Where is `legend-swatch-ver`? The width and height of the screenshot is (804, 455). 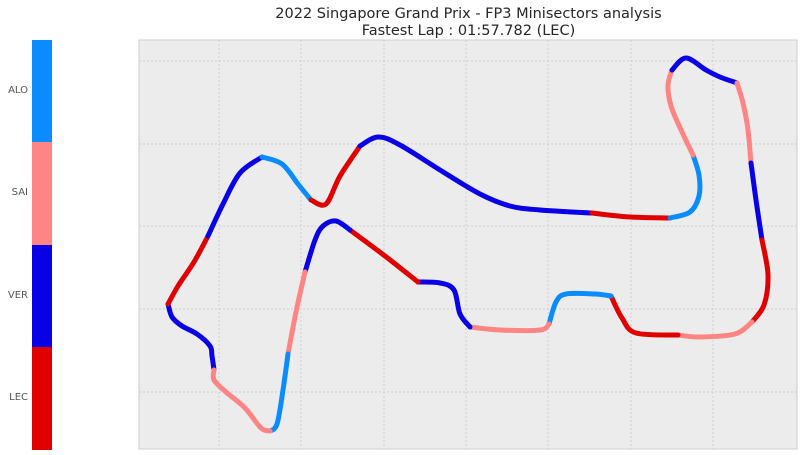
legend-swatch-ver is located at coordinates (42, 296).